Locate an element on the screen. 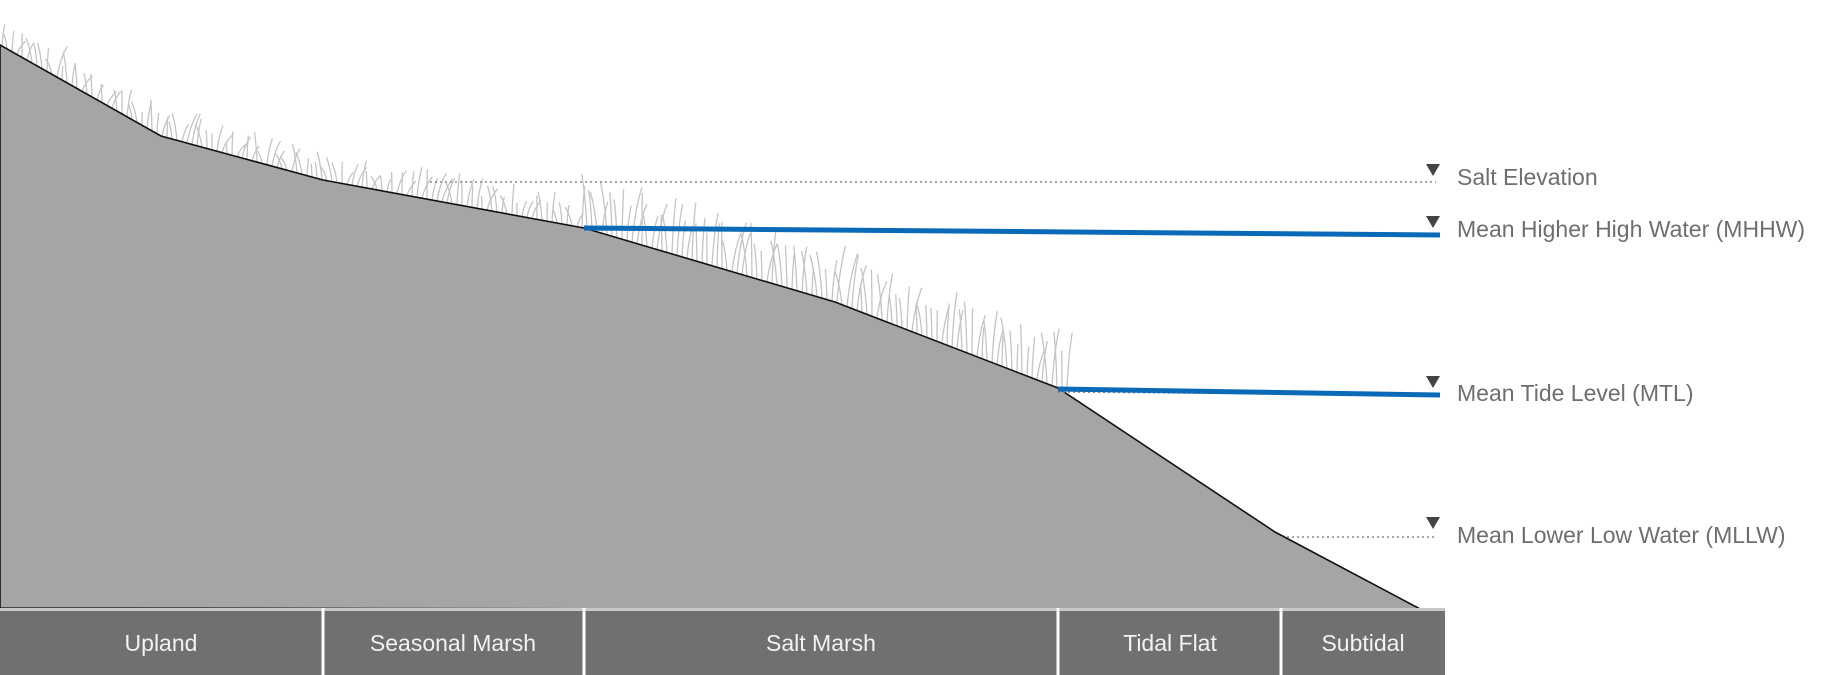 Image resolution: width=1843 pixels, height=675 pixels. mhhw-water-line is located at coordinates (1012, 231).